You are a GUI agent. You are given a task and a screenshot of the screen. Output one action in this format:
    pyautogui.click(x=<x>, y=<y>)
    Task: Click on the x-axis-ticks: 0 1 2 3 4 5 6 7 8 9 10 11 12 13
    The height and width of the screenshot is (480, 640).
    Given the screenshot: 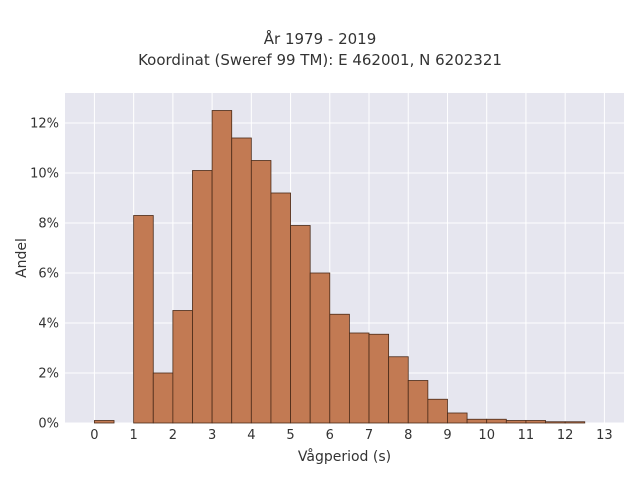 What is the action you would take?
    pyautogui.click(x=351, y=435)
    